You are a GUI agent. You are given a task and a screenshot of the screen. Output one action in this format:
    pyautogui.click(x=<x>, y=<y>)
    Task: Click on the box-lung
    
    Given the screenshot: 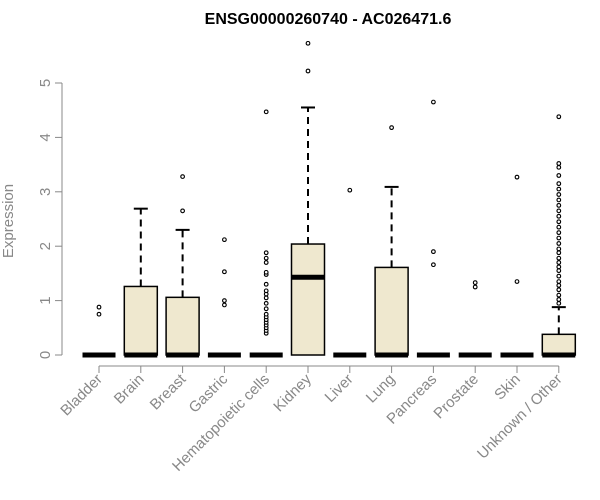 What is the action you would take?
    pyautogui.click(x=391, y=241)
    